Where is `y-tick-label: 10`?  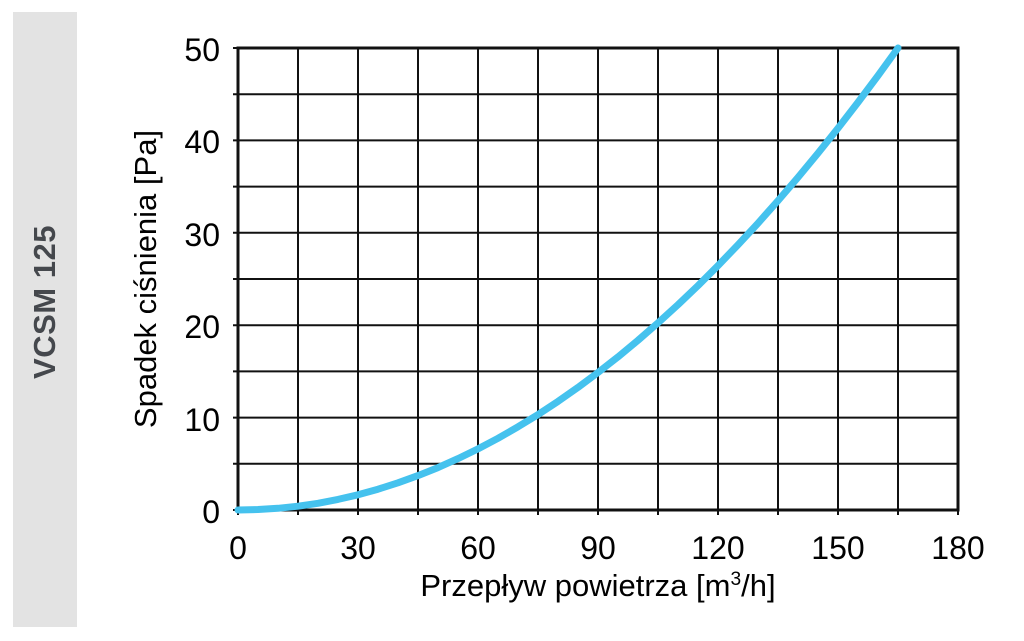 y-tick-label: 10 is located at coordinates (202, 419).